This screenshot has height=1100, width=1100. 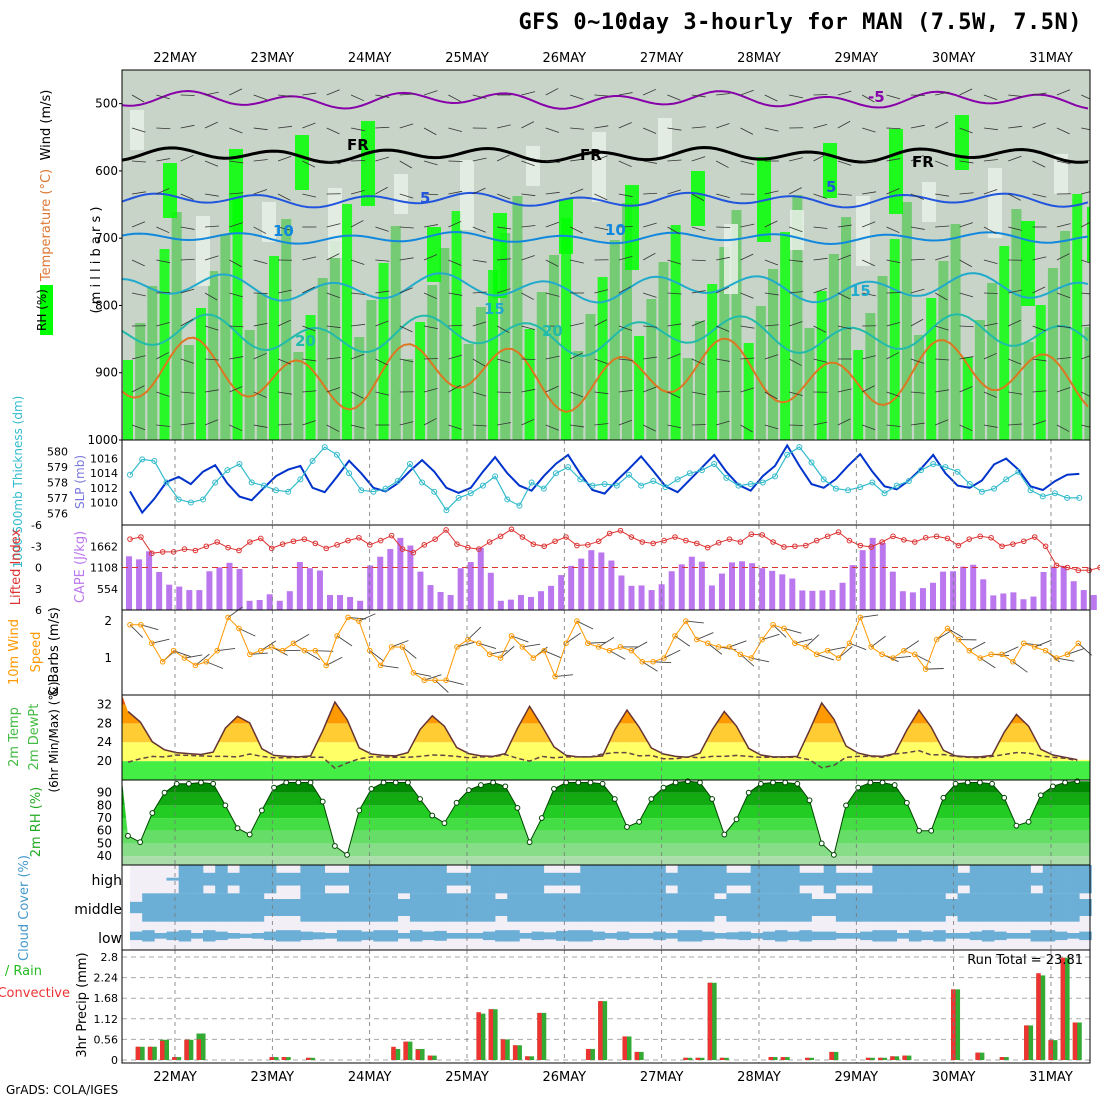 I want to click on precip-tick: 2.24, so click(x=106, y=978).